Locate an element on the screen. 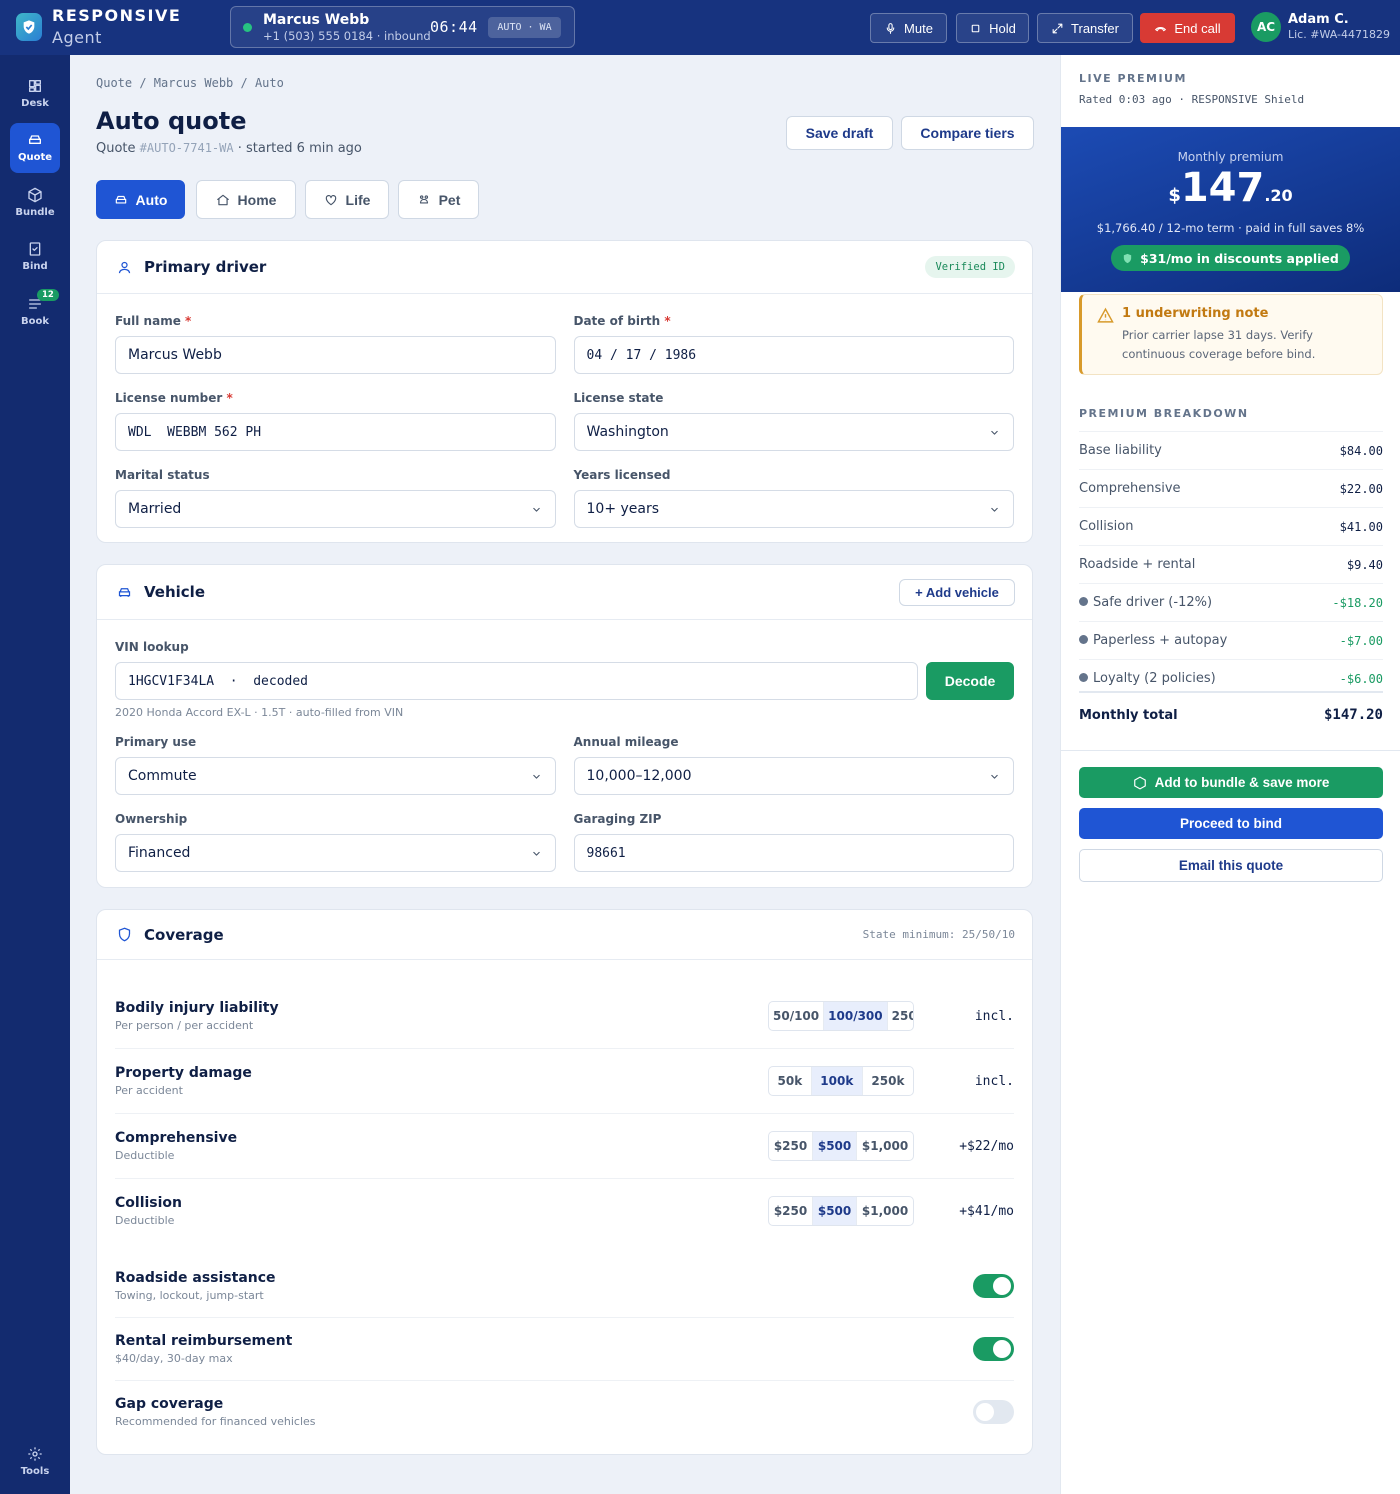 Image resolution: width=1400 pixels, height=1494 pixels. nav-item: Quote is located at coordinates (35, 147).